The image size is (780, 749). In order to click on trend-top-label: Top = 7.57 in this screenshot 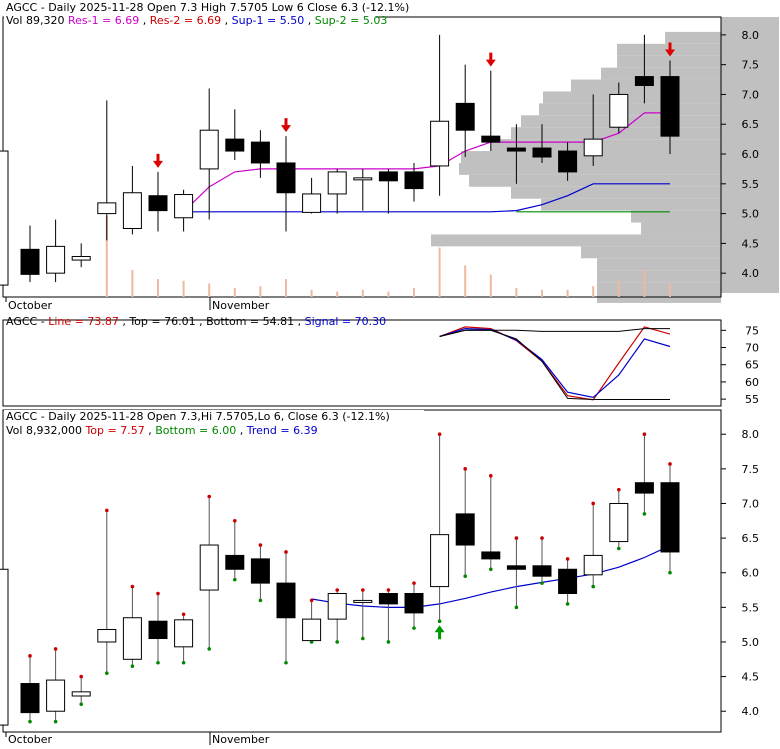, I will do `click(114, 430)`.